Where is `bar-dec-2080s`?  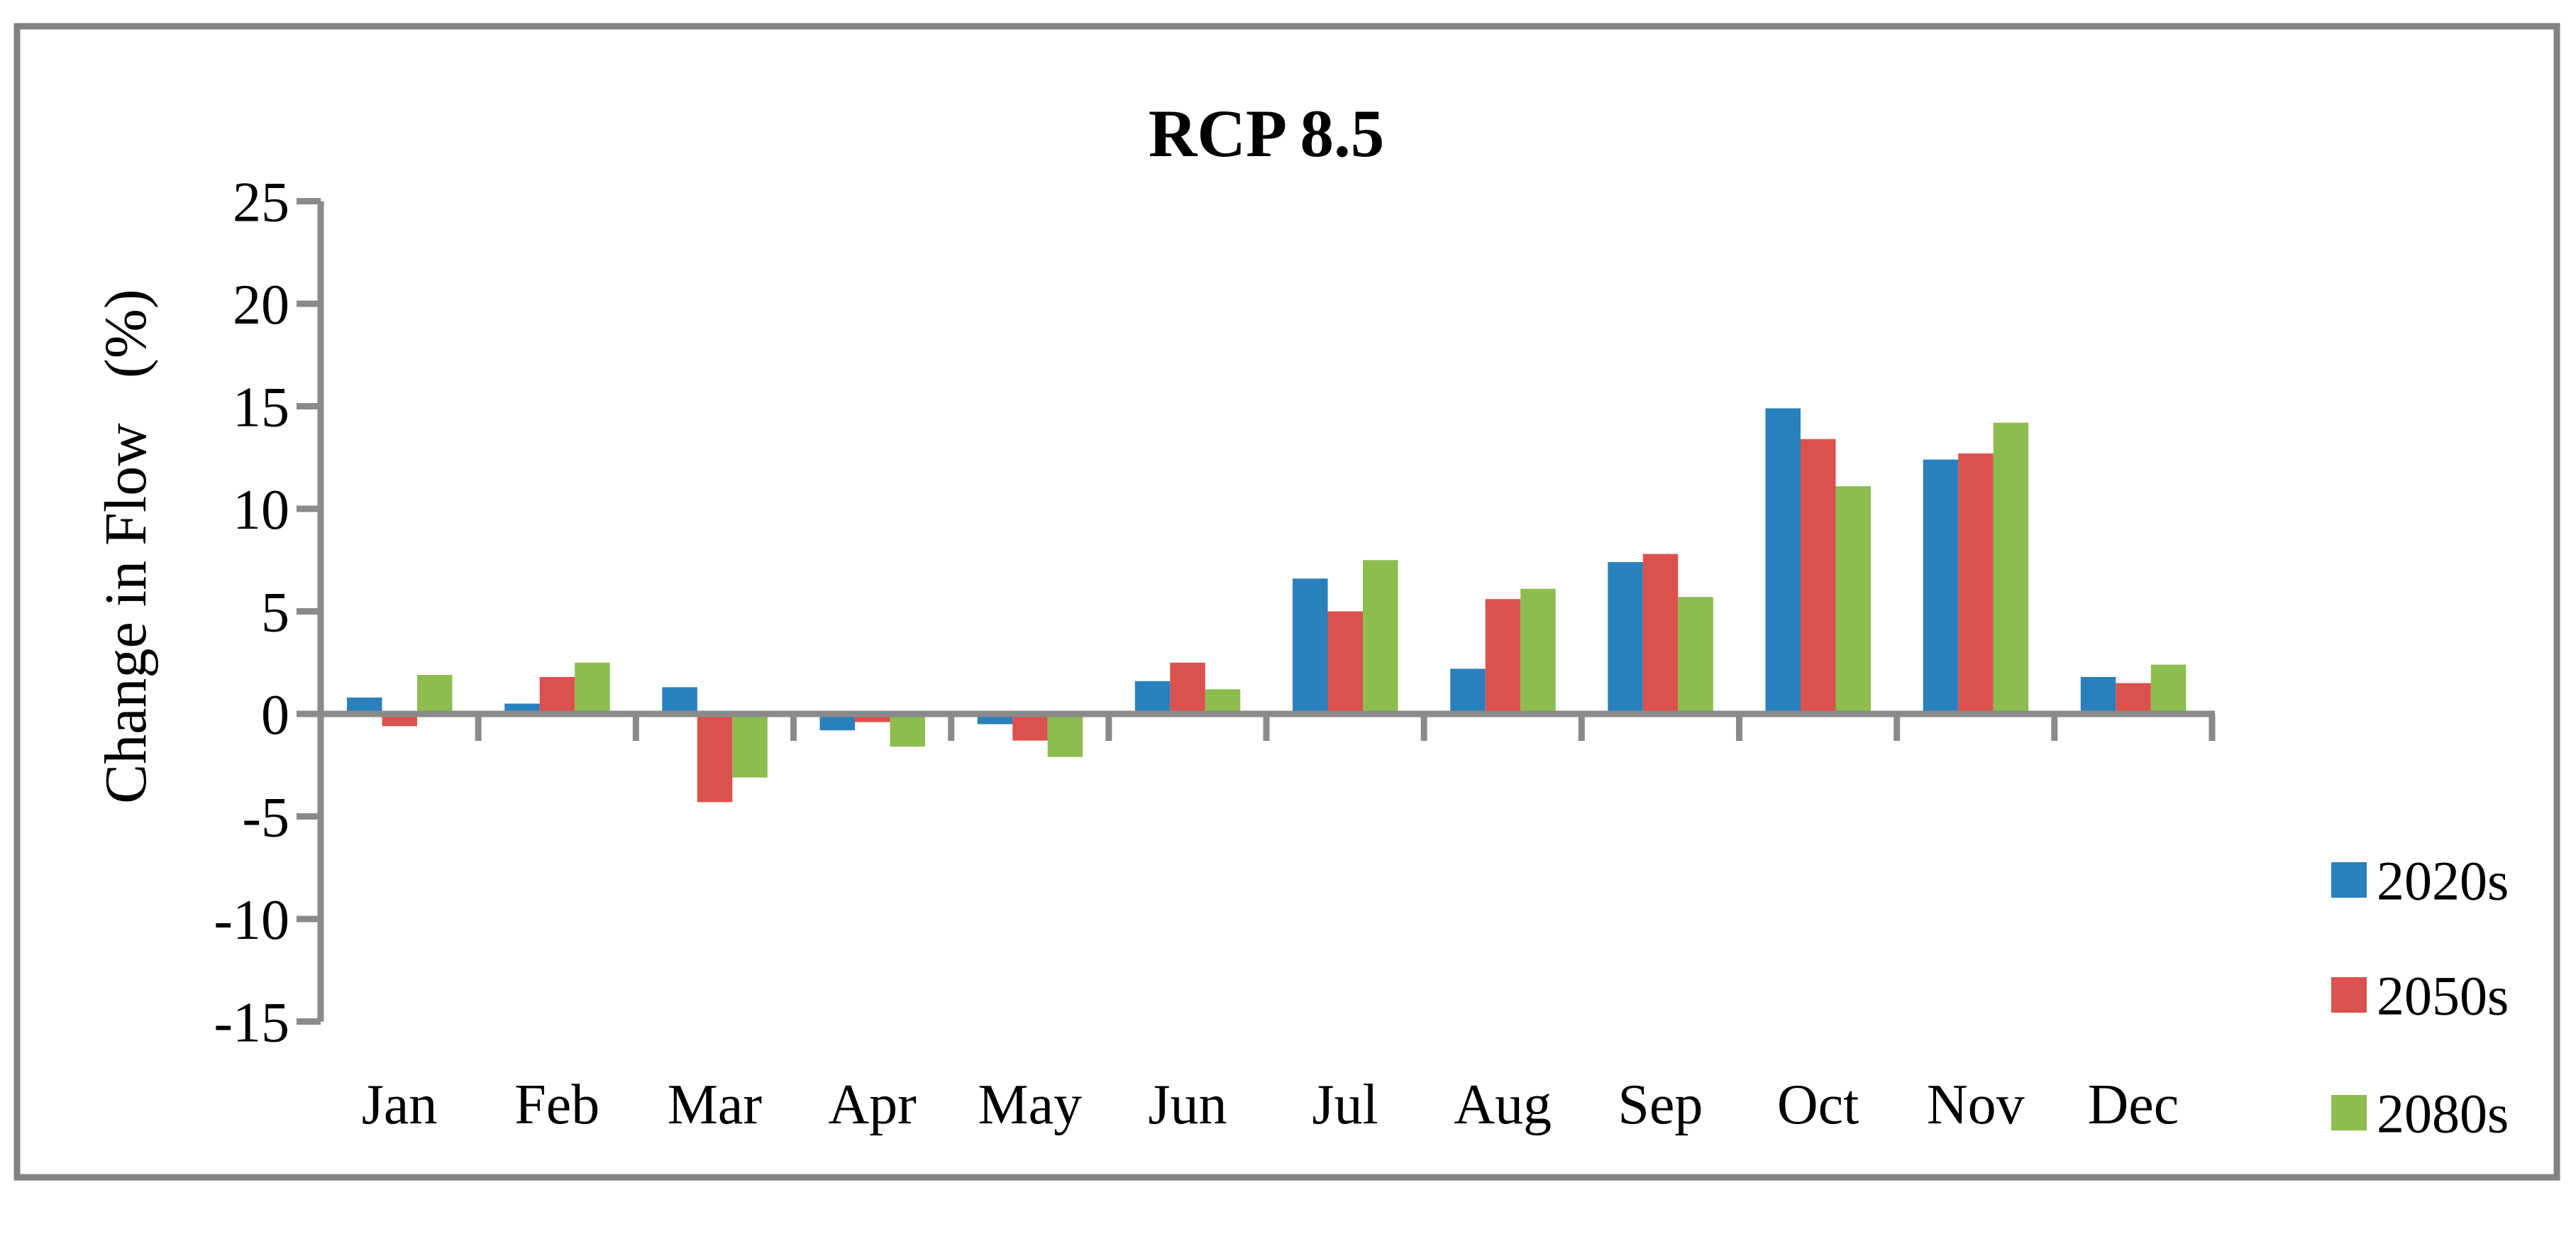
bar-dec-2080s is located at coordinates (2168, 689).